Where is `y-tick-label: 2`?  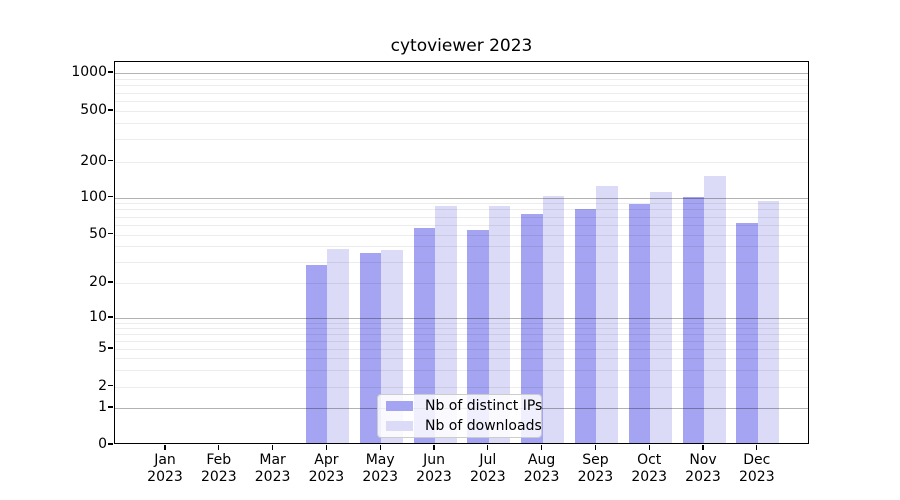 y-tick-label: 2 is located at coordinates (102, 385).